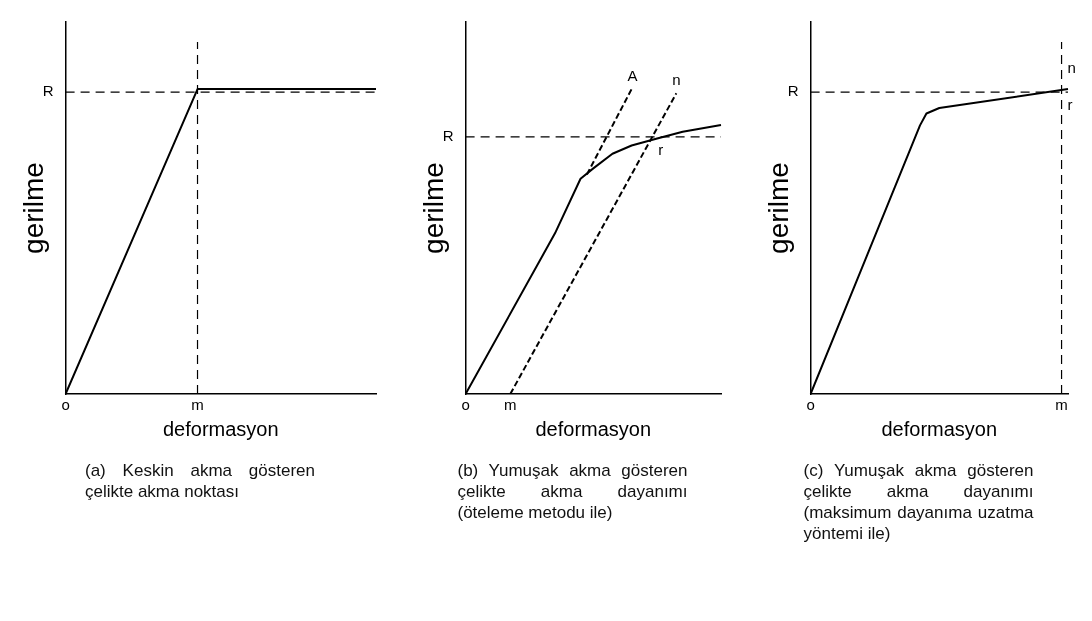 The height and width of the screenshot is (621, 1092). What do you see at coordinates (200, 481) in the screenshot?
I see `text: (a) Keskin akma gösteren çelikte akma noktası` at bounding box center [200, 481].